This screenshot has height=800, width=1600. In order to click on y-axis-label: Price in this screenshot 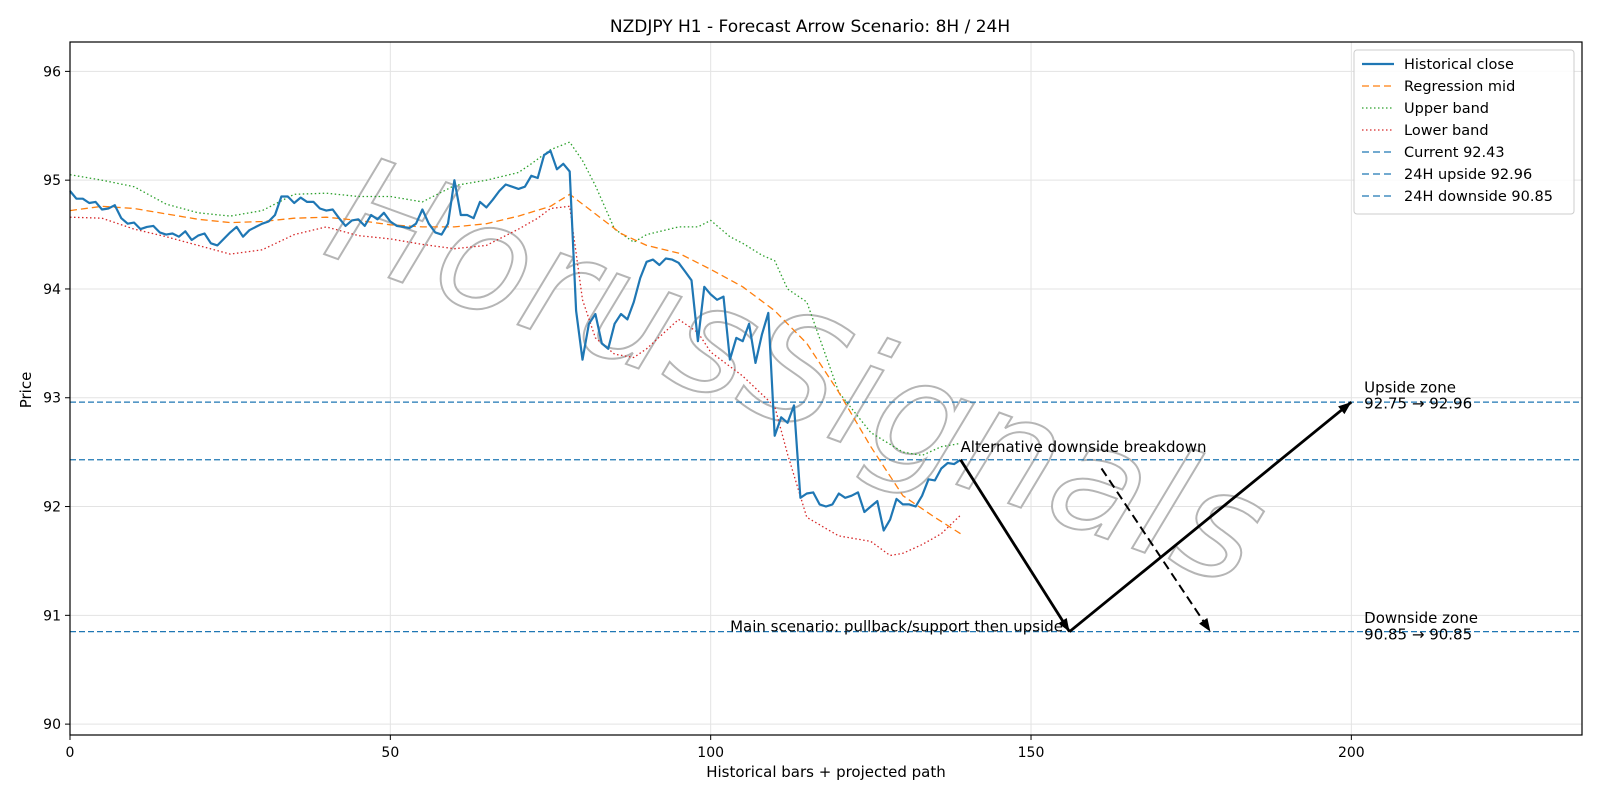, I will do `click(26, 390)`.